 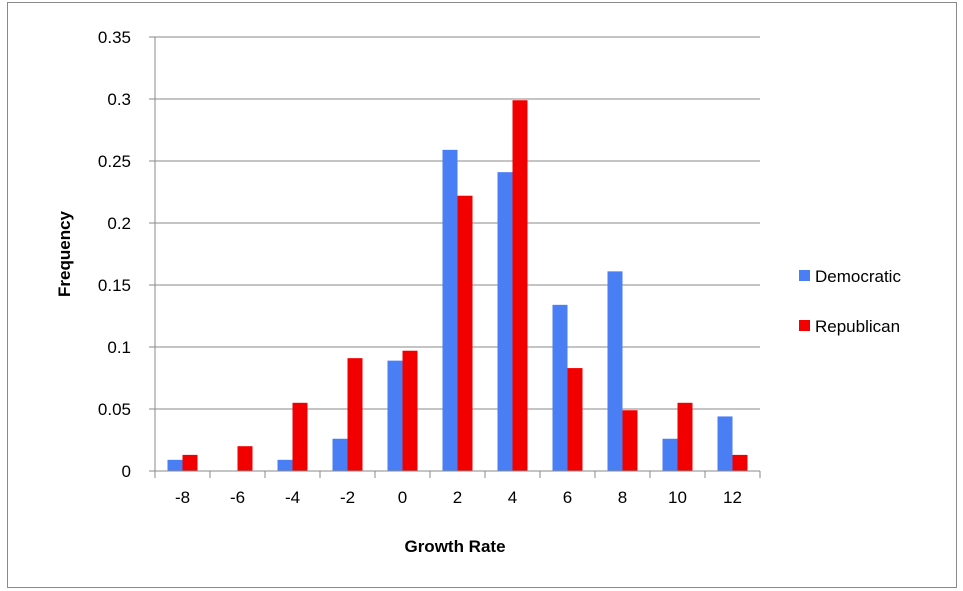 What do you see at coordinates (114, 161) in the screenshot?
I see `y-tick-label: 0.25` at bounding box center [114, 161].